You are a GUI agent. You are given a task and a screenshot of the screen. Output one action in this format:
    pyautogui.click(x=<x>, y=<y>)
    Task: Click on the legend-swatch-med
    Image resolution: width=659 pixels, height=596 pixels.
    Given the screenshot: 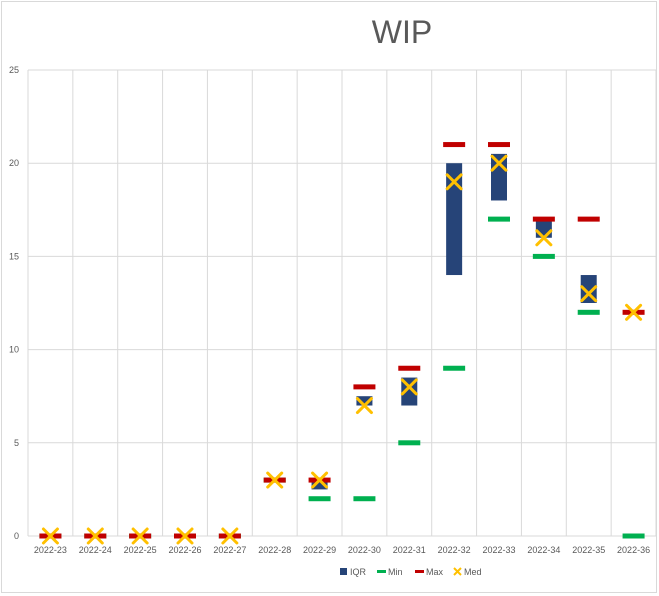 What is the action you would take?
    pyautogui.click(x=457, y=571)
    